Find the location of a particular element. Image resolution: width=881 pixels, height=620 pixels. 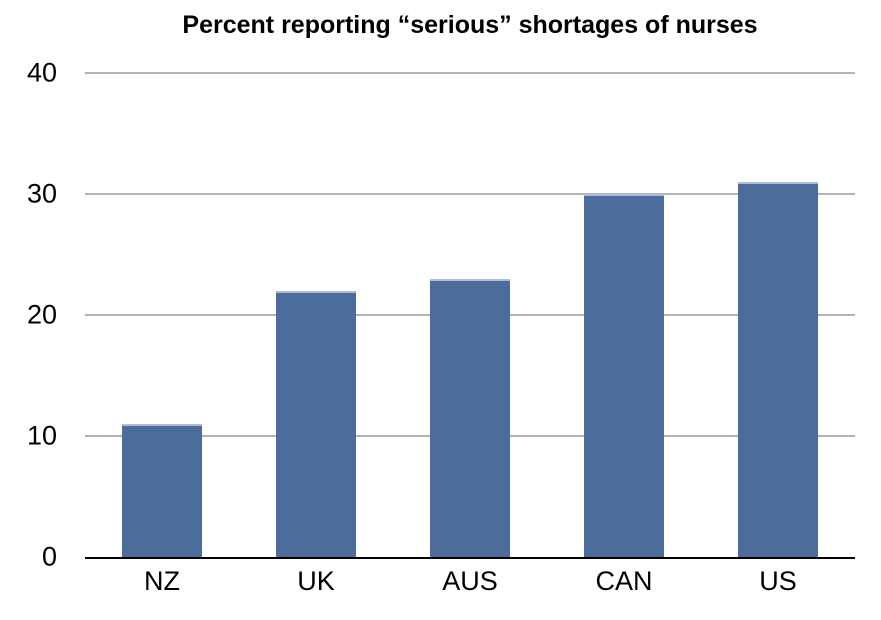

x-category-label-US: US is located at coordinates (778, 581).